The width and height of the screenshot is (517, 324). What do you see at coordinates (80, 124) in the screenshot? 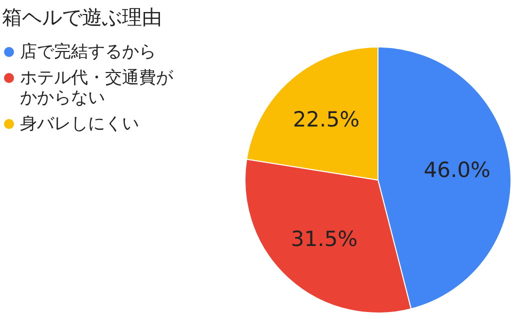
I see `legend-label: 身バレしにくい` at bounding box center [80, 124].